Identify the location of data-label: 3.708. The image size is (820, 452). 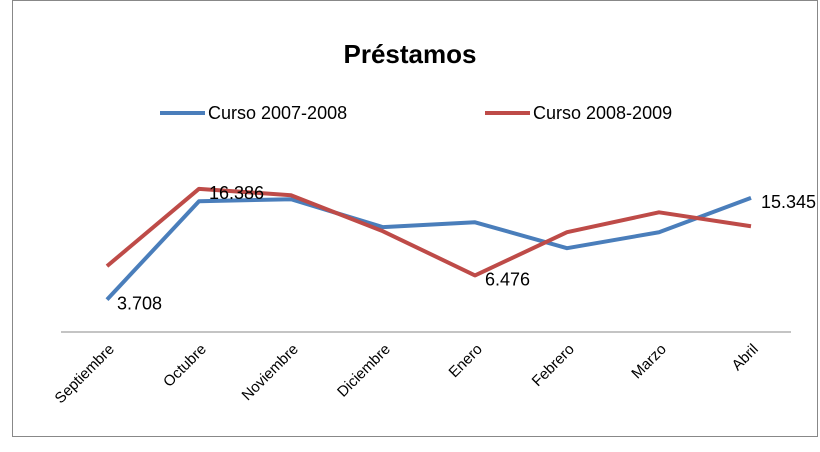
(139, 304).